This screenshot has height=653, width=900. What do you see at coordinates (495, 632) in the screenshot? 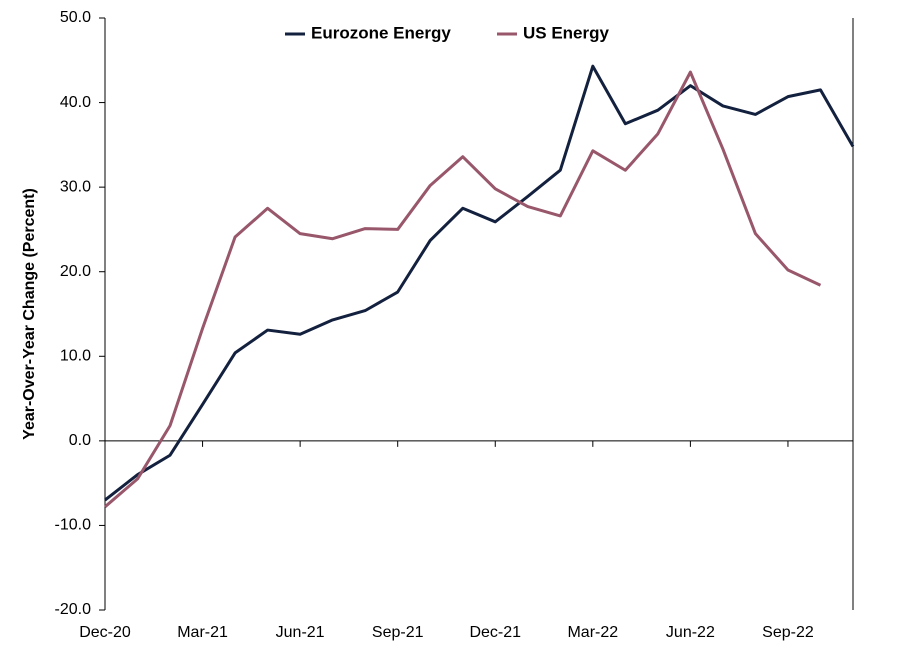
I see `x-tick-label: Dec-21` at bounding box center [495, 632].